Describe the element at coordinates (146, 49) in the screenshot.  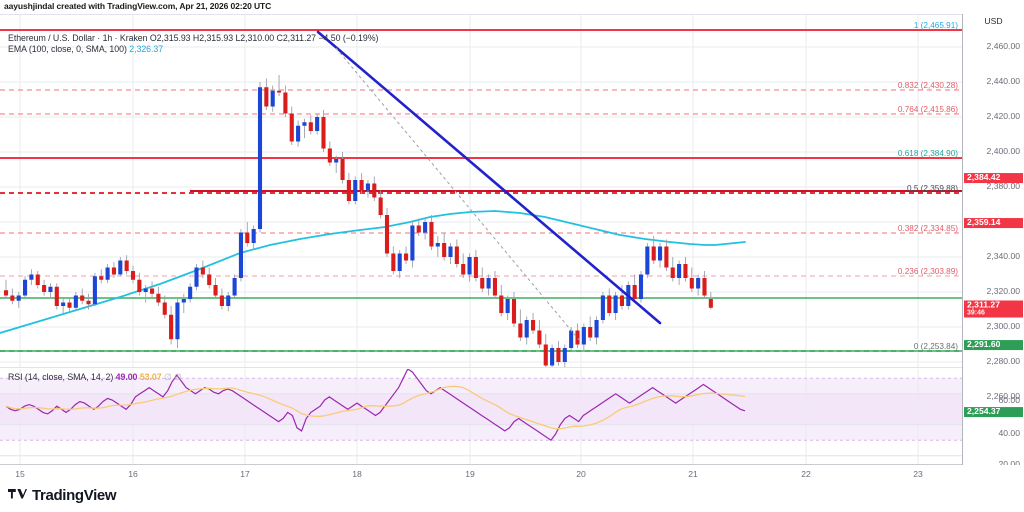
I see `ema-legend-value: 2,326.37` at that location.